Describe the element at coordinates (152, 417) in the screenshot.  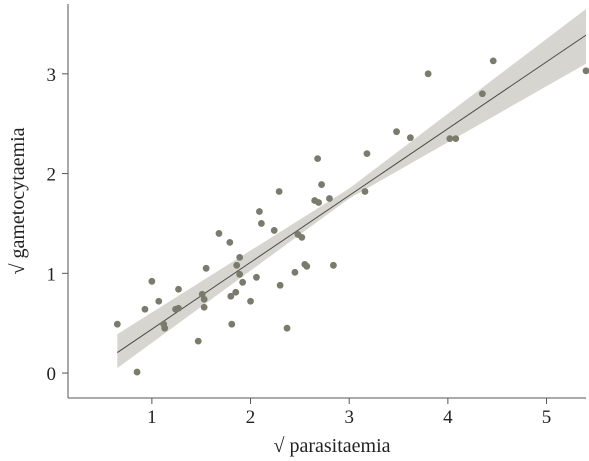
I see `x-tick-label: 1` at that location.